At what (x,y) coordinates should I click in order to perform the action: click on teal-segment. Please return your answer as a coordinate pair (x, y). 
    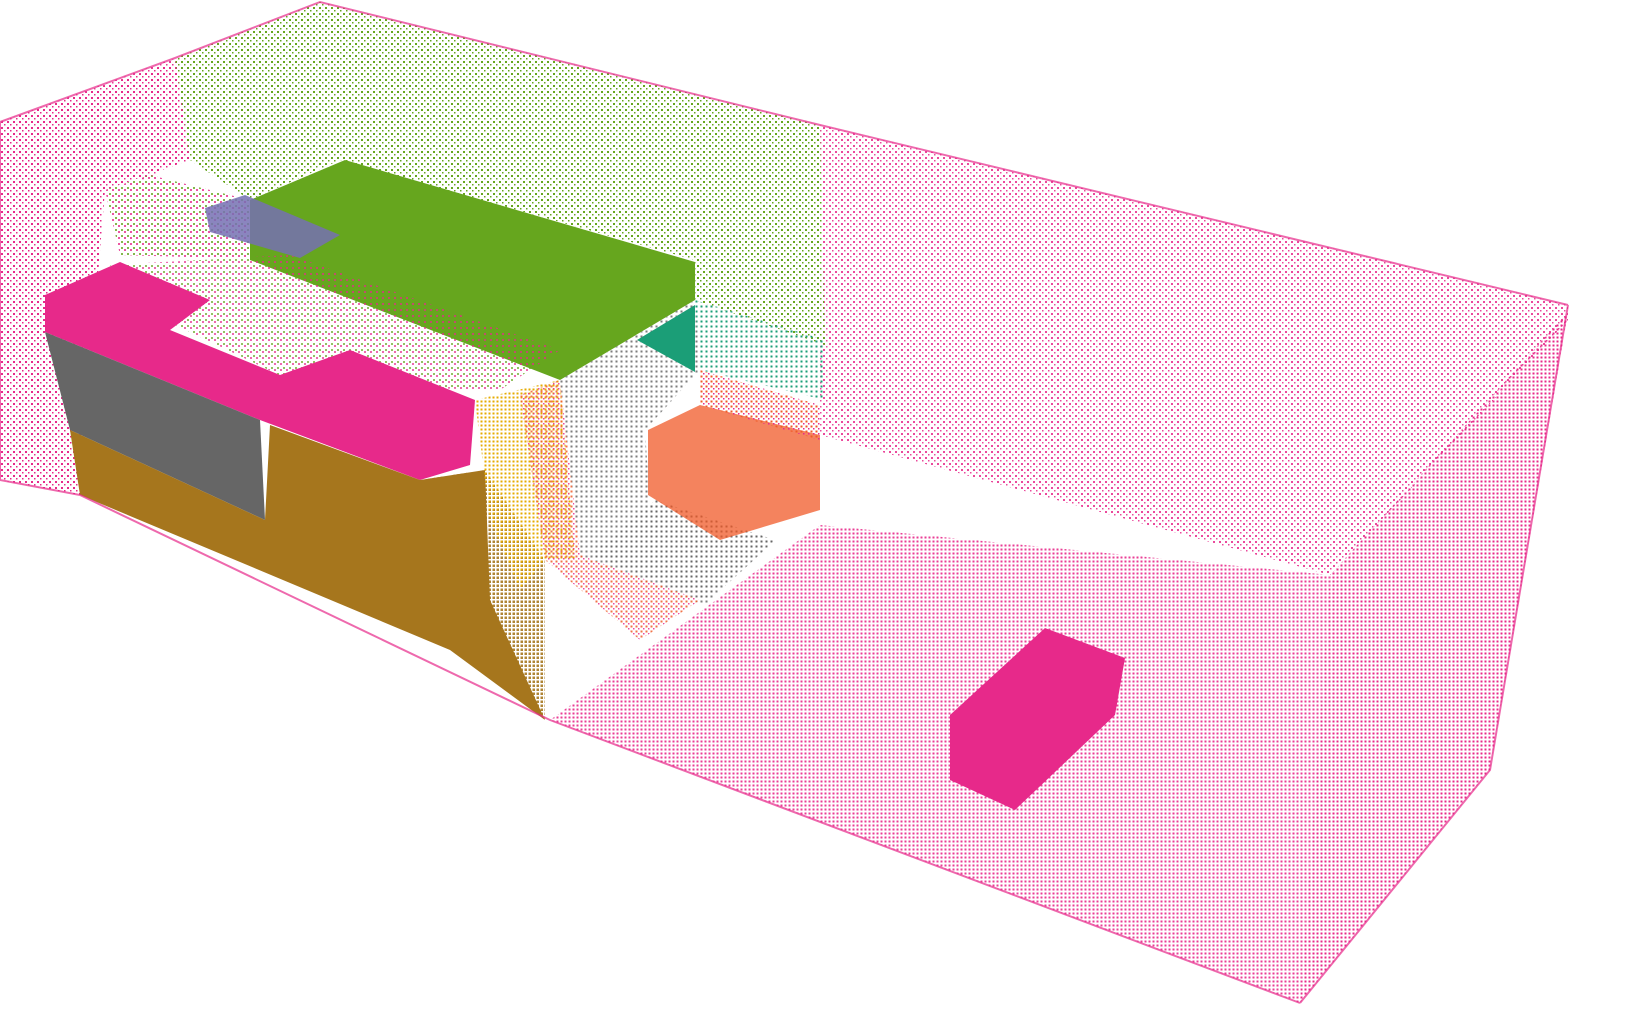
    Looking at the image, I should click on (731, 350).